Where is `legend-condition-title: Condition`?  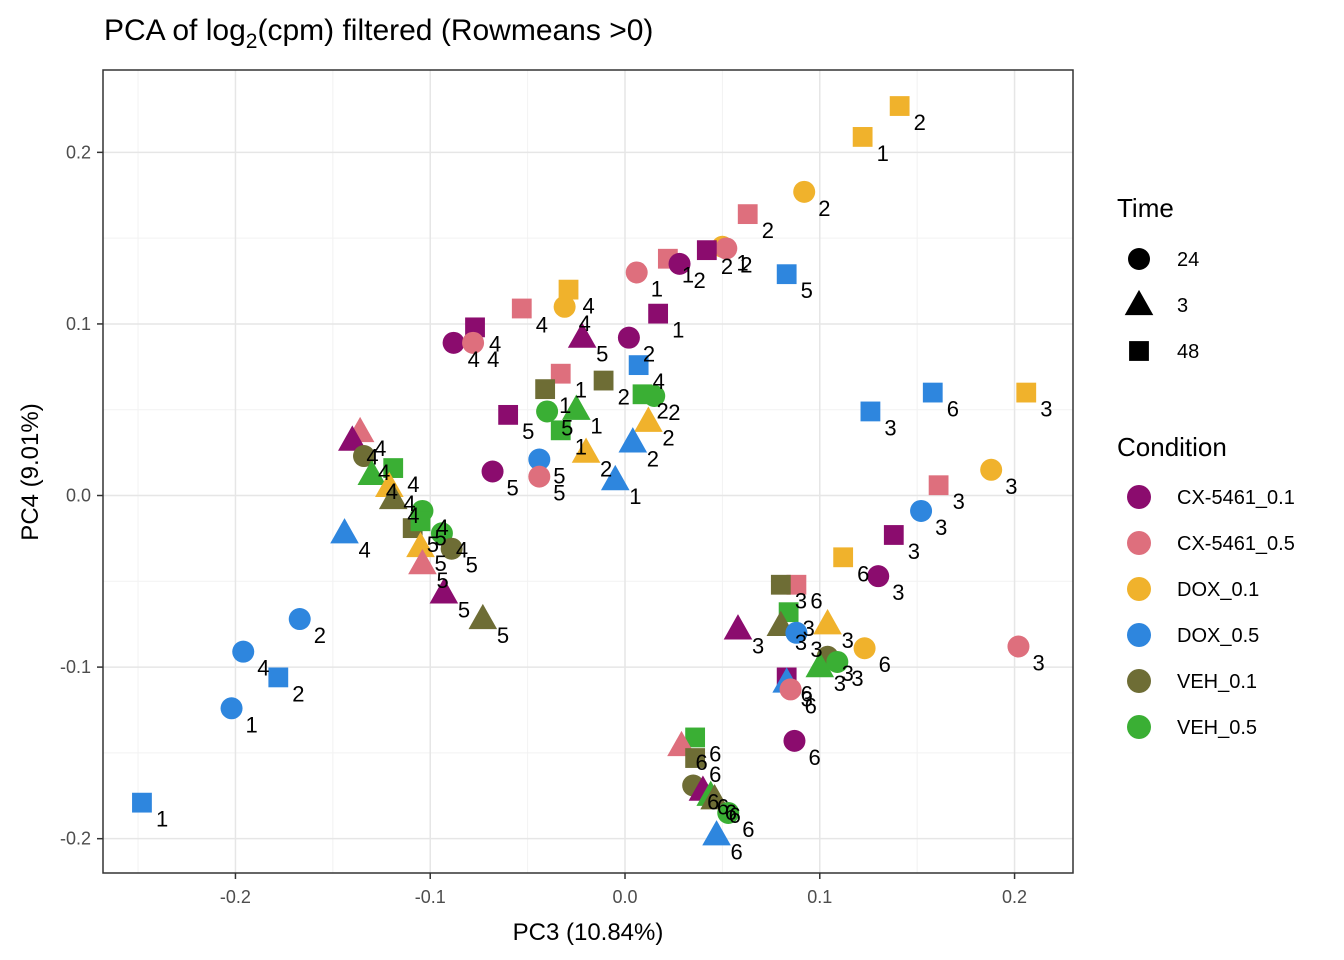 legend-condition-title: Condition is located at coordinates (1172, 447).